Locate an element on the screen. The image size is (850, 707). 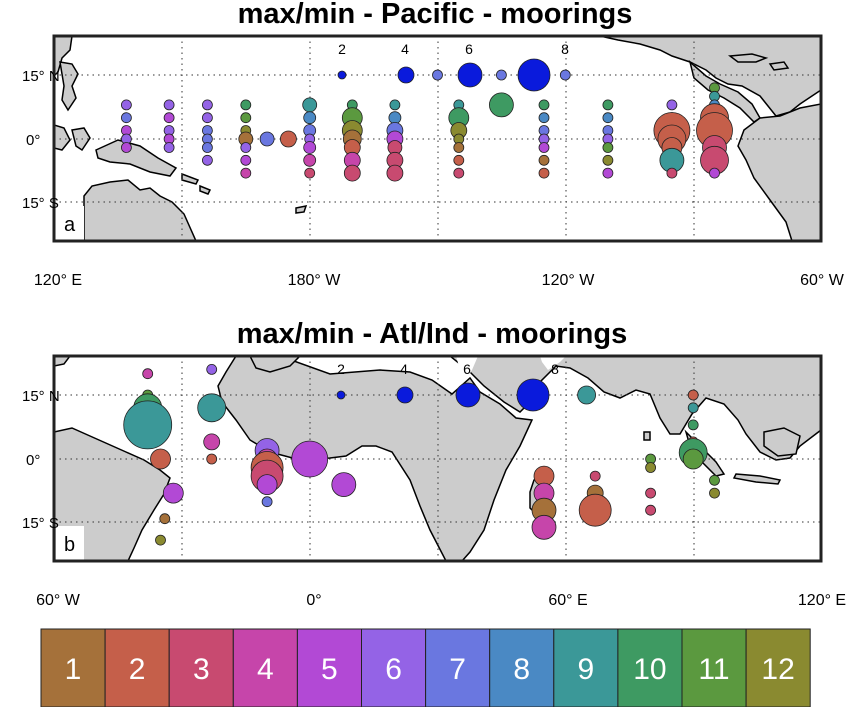
cuba is located at coordinates (748, 58).